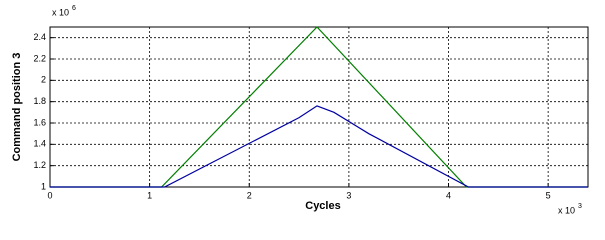 The height and width of the screenshot is (240, 605). Describe the element at coordinates (149, 195) in the screenshot. I see `x-tick-label: 1` at that location.